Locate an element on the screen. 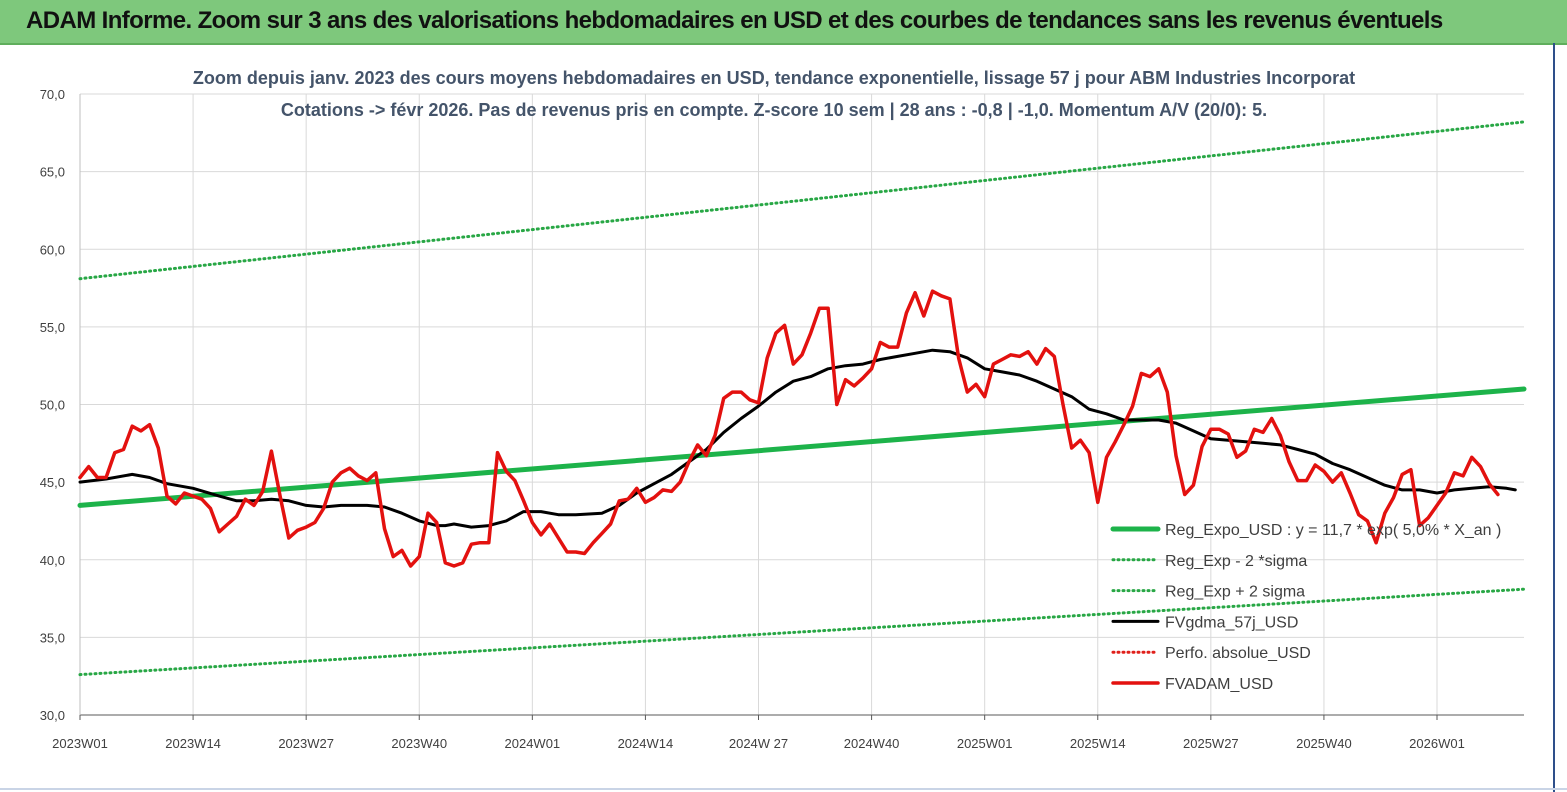 Image resolution: width=1567 pixels, height=792 pixels. y-tick-label: 50,0 is located at coordinates (52, 405).